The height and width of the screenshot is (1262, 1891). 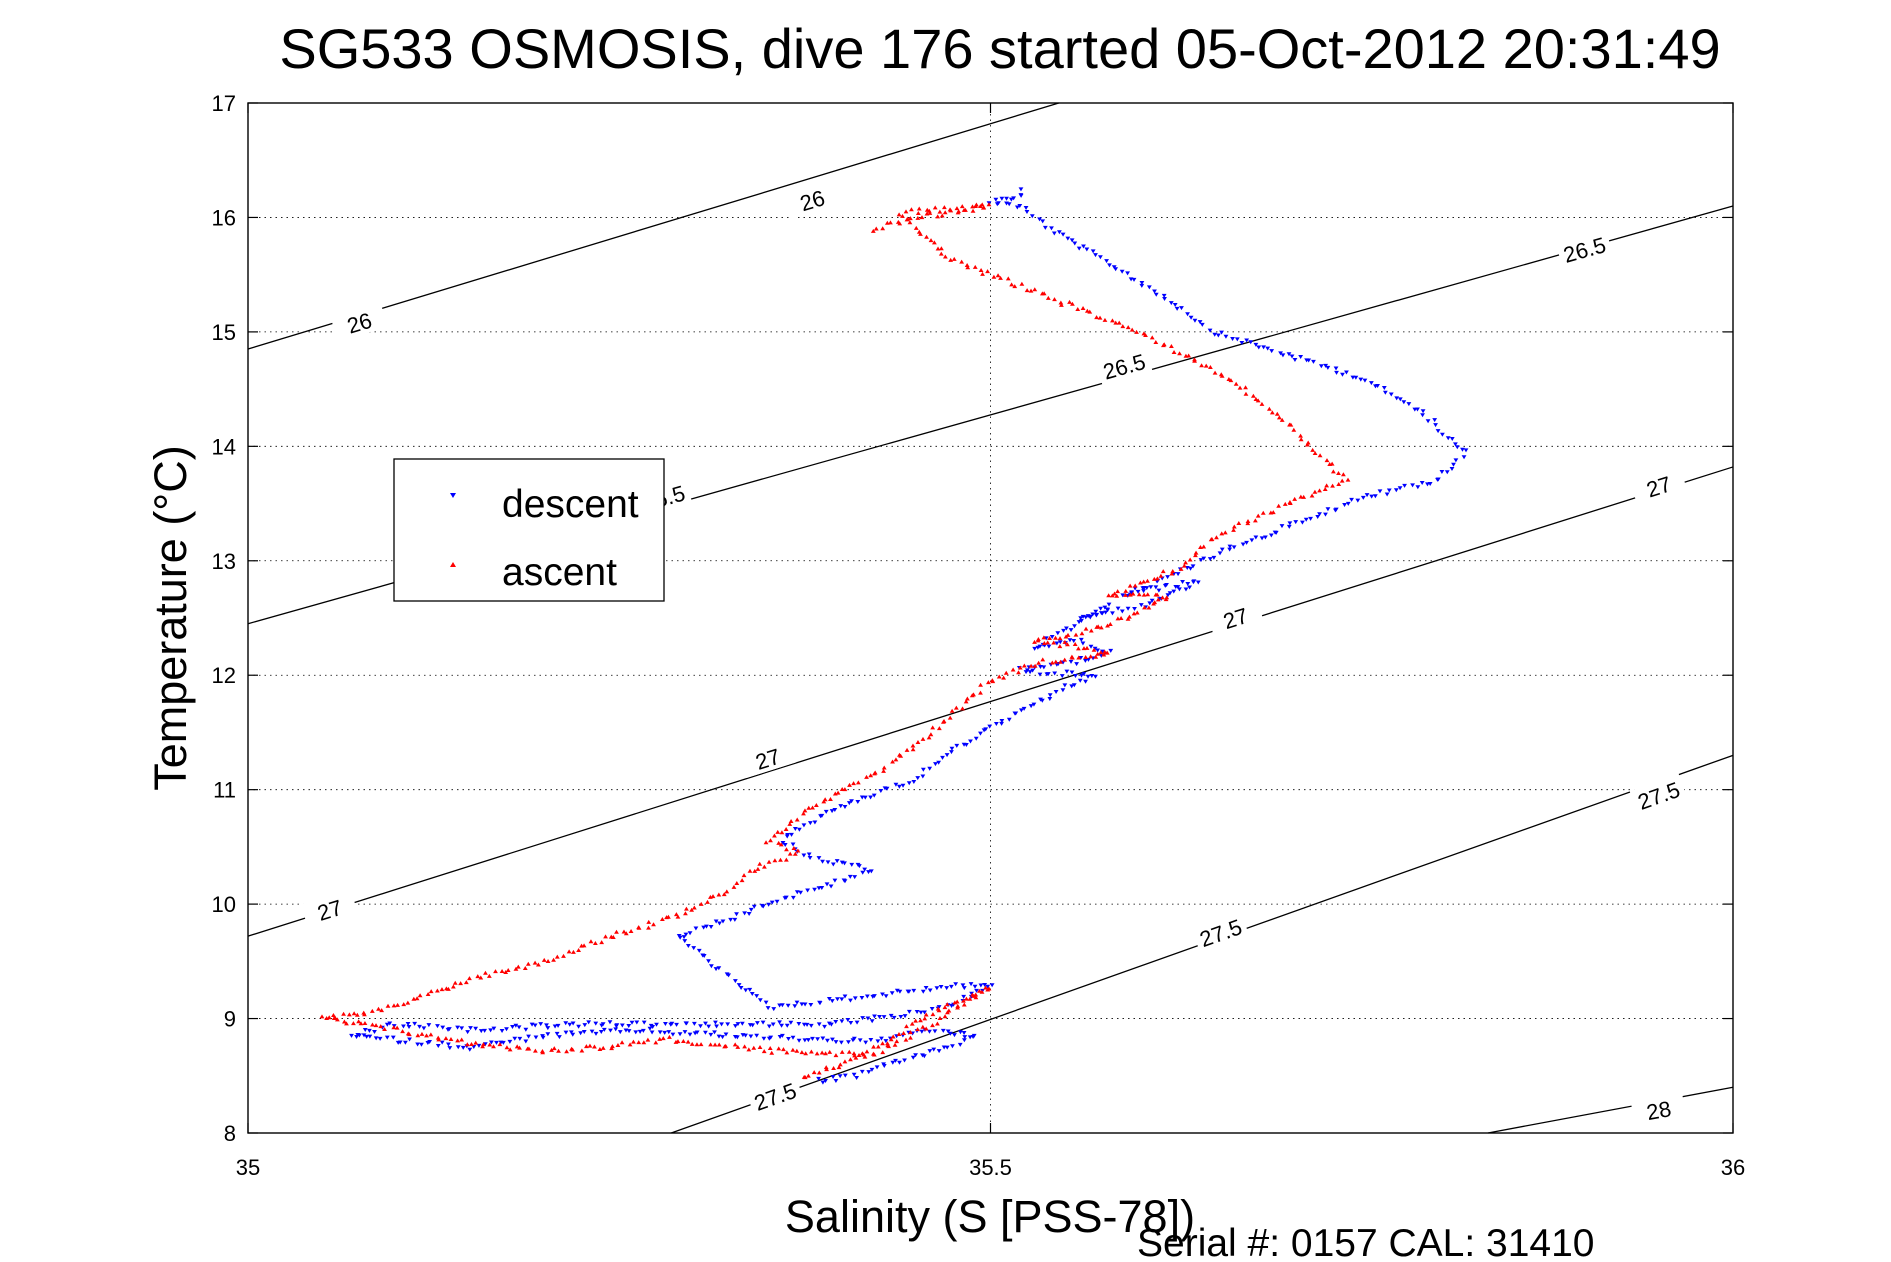 I want to click on legend-label-descent: descent, so click(x=570, y=504).